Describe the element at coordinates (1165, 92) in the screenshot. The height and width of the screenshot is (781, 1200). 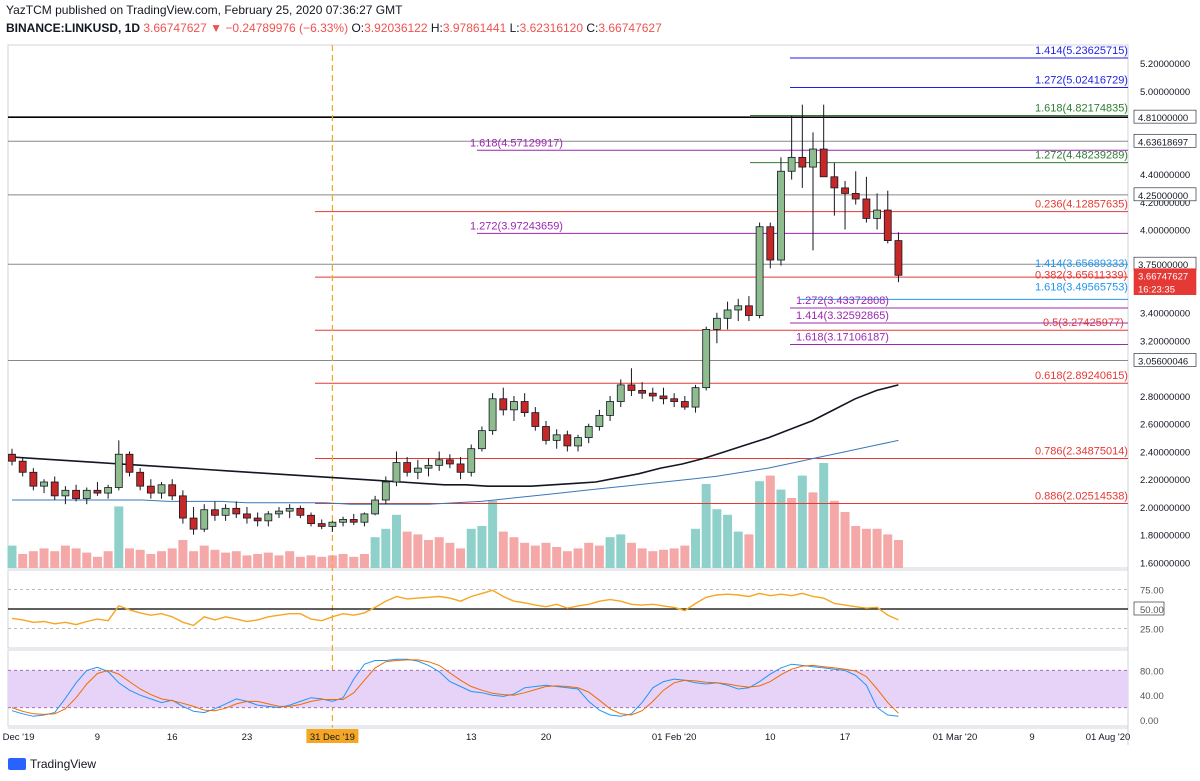
I see `price-axis-label: 5.00000000` at that location.